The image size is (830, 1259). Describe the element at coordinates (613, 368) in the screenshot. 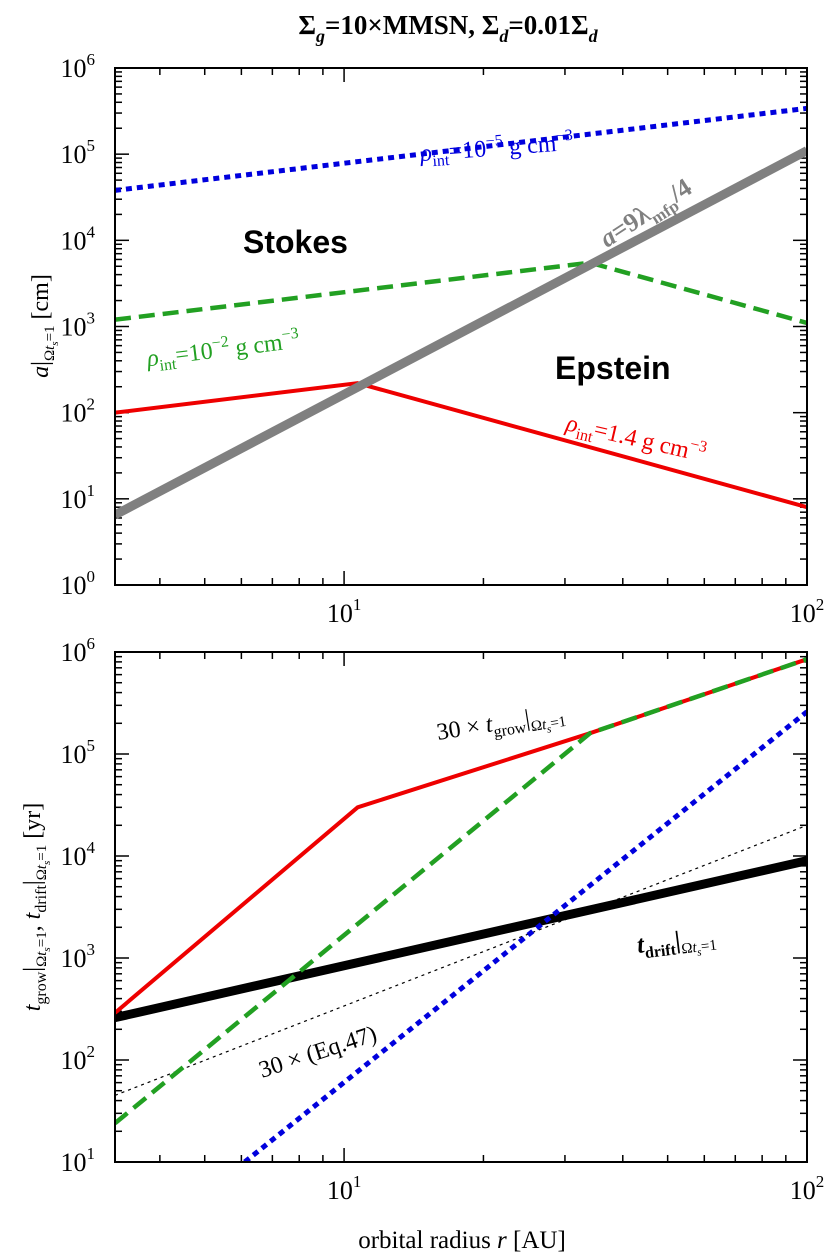

I see `epstein-label: Epstein` at that location.